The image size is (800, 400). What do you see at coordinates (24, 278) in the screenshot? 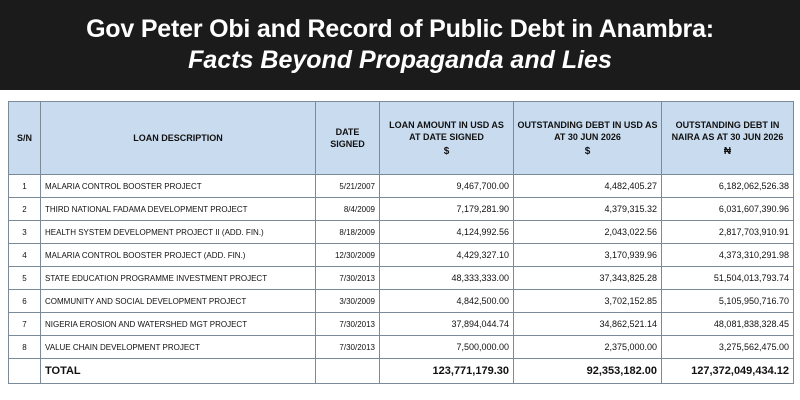
I see `cell-sn: 5` at bounding box center [24, 278].